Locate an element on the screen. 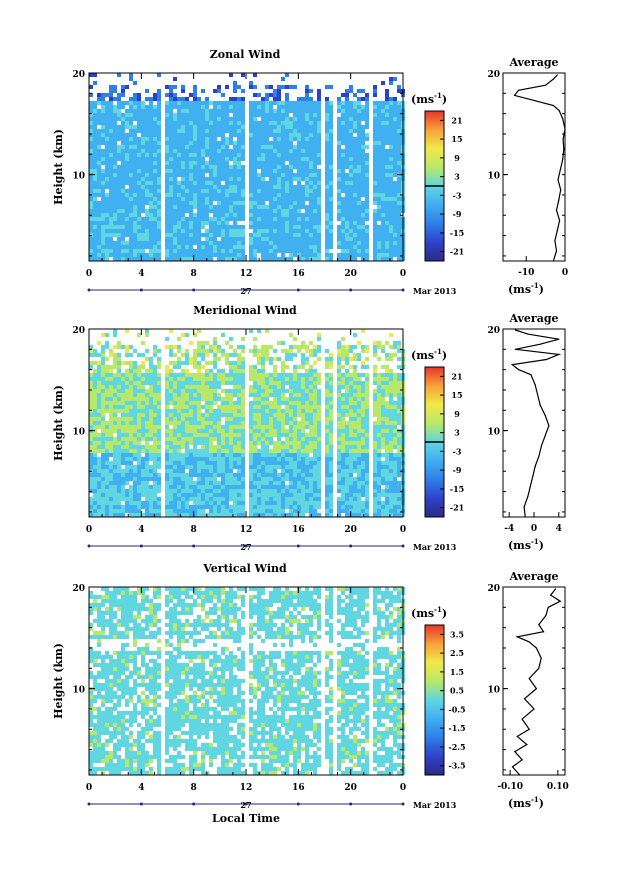 This screenshot has width=627, height=873. profile-point is located at coordinates (559, 220).